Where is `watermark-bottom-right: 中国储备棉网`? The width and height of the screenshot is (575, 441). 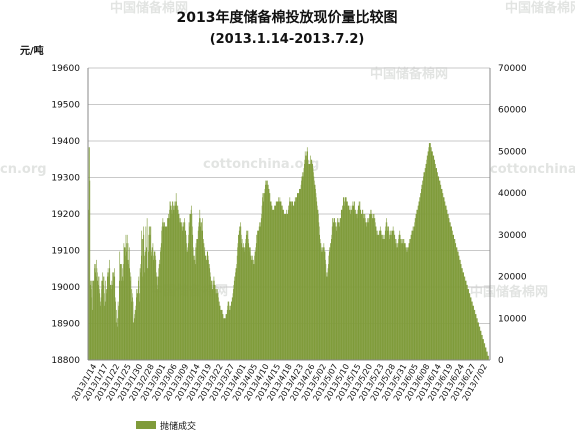
watermark-bottom-right: 中国储备棉网 is located at coordinates (509, 292).